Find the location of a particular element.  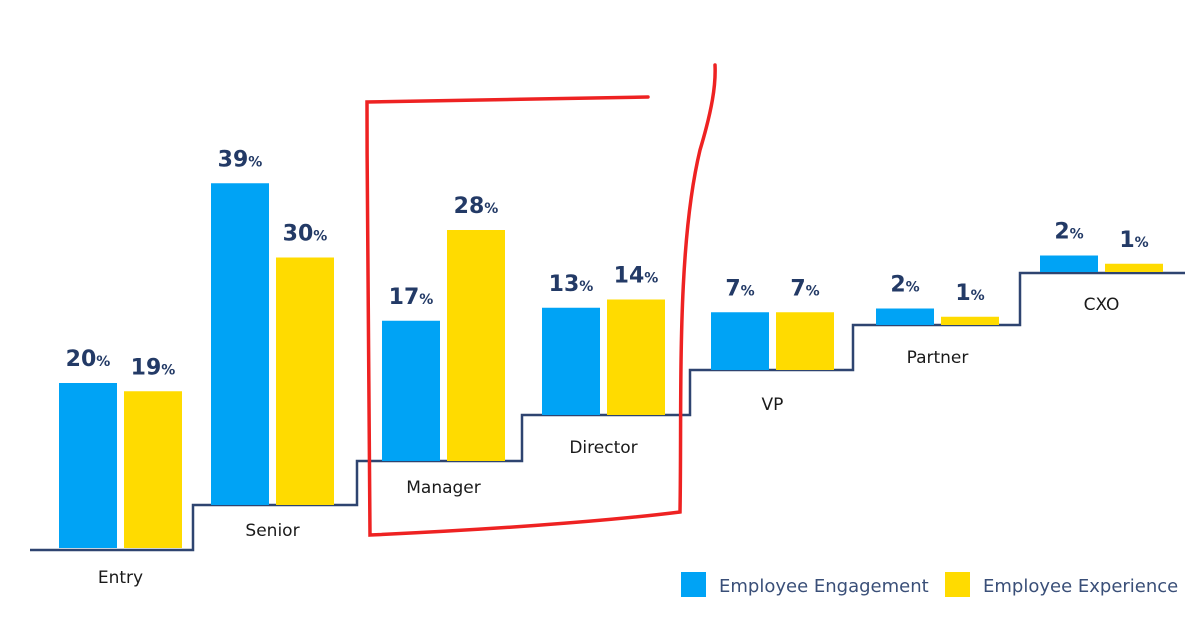

bar-cxo-experience is located at coordinates (1134, 267).